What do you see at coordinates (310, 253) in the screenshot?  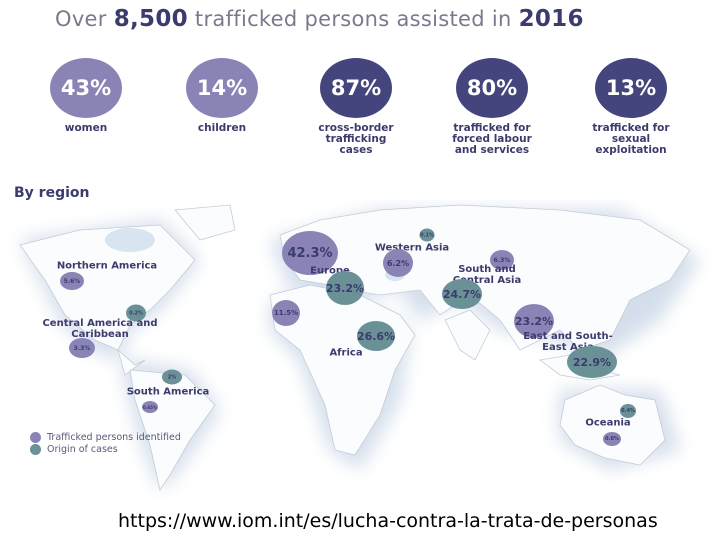 I see `europe-identified-bubble: 42.3%` at bounding box center [310, 253].